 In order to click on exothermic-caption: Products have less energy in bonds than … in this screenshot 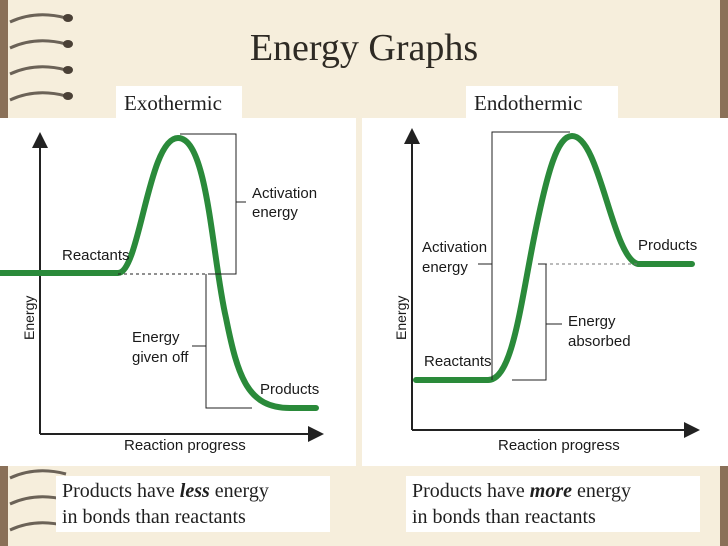, I will do `click(193, 504)`.